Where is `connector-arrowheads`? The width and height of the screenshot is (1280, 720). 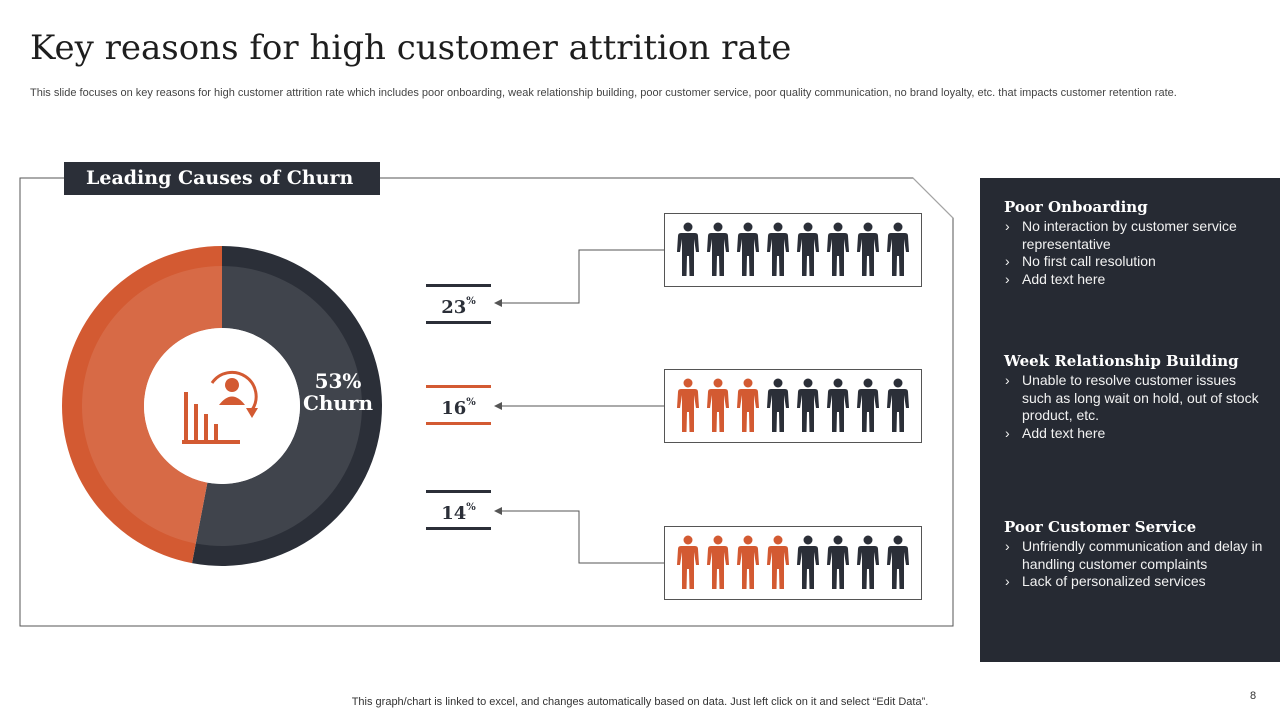
connector-arrowheads is located at coordinates (498, 407).